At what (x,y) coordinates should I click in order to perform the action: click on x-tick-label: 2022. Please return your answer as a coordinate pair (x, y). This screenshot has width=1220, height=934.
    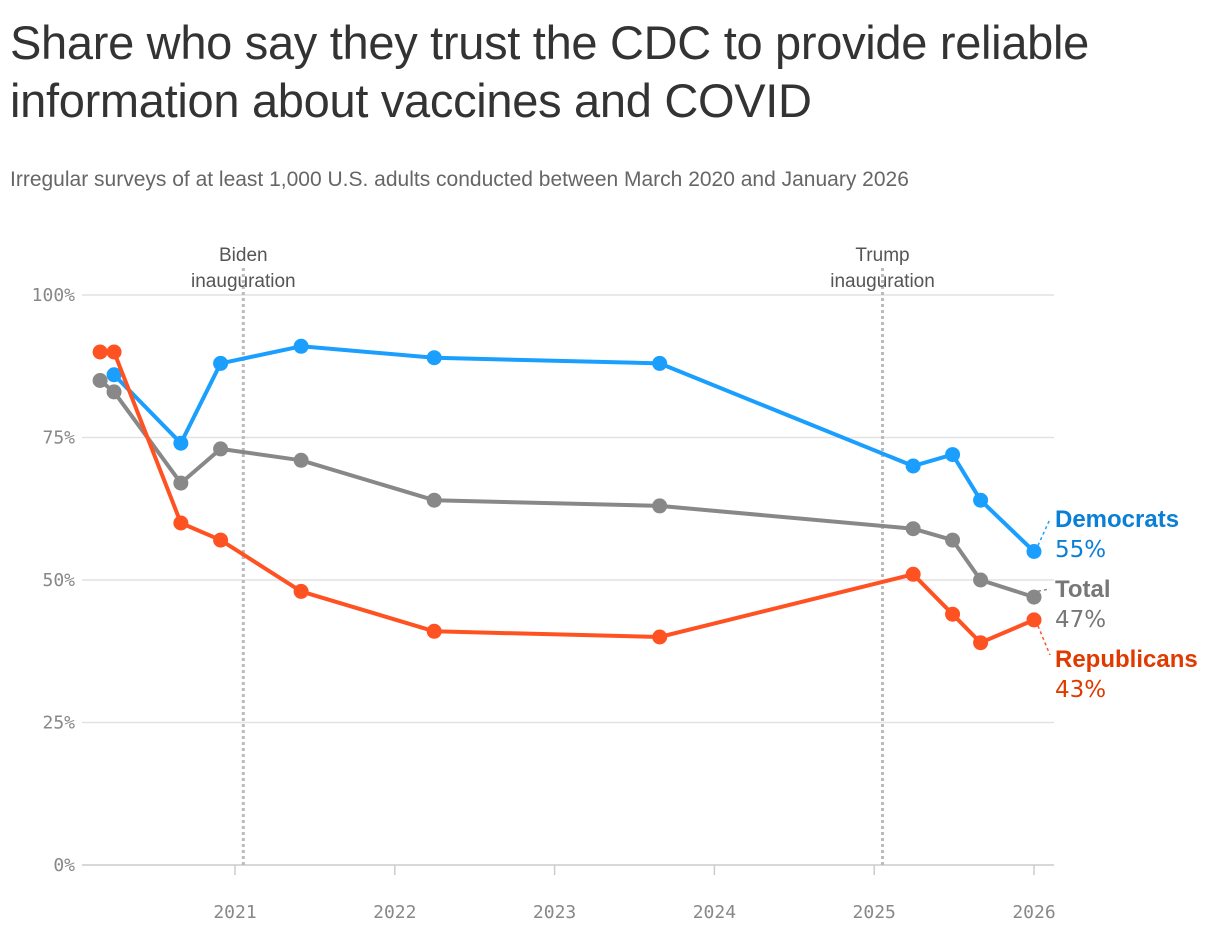
    Looking at the image, I should click on (394, 912).